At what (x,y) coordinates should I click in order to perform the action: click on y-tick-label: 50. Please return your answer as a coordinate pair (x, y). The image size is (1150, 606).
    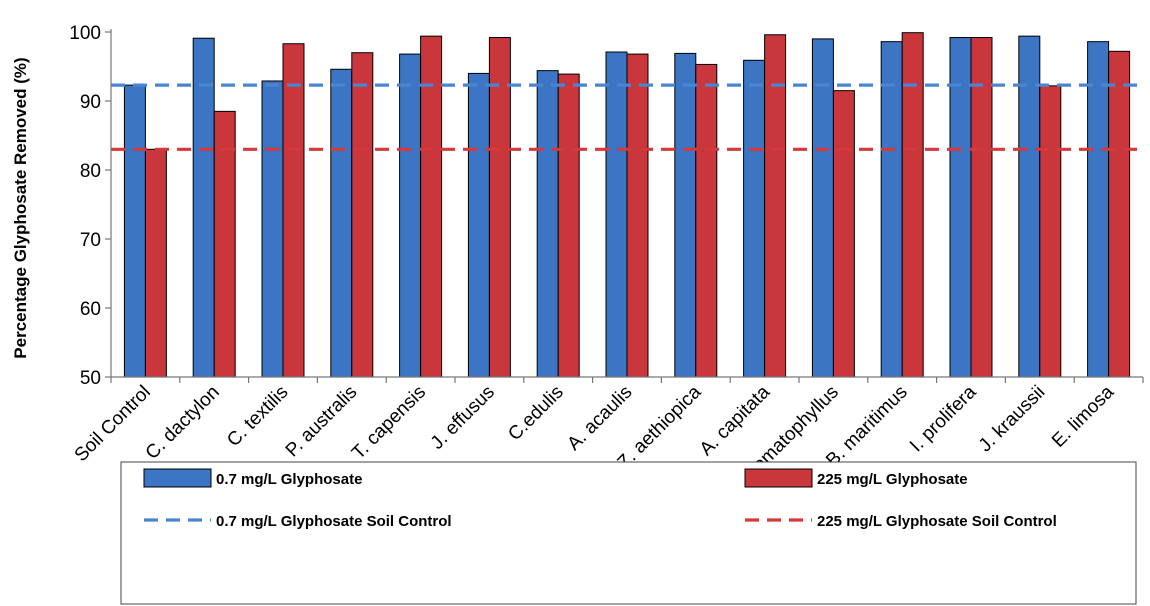
    Looking at the image, I should click on (90, 378).